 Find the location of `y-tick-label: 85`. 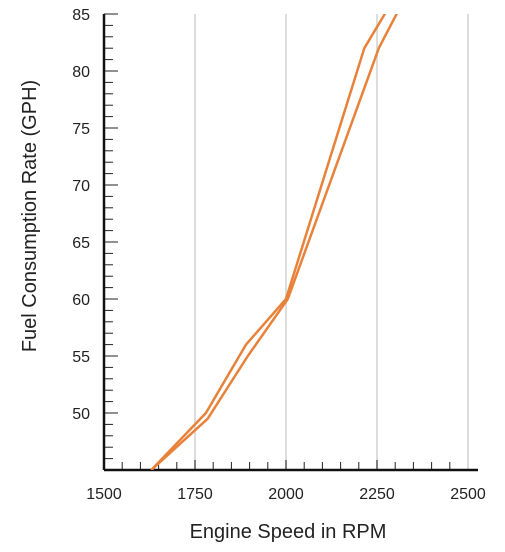

y-tick-label: 85 is located at coordinates (81, 15).